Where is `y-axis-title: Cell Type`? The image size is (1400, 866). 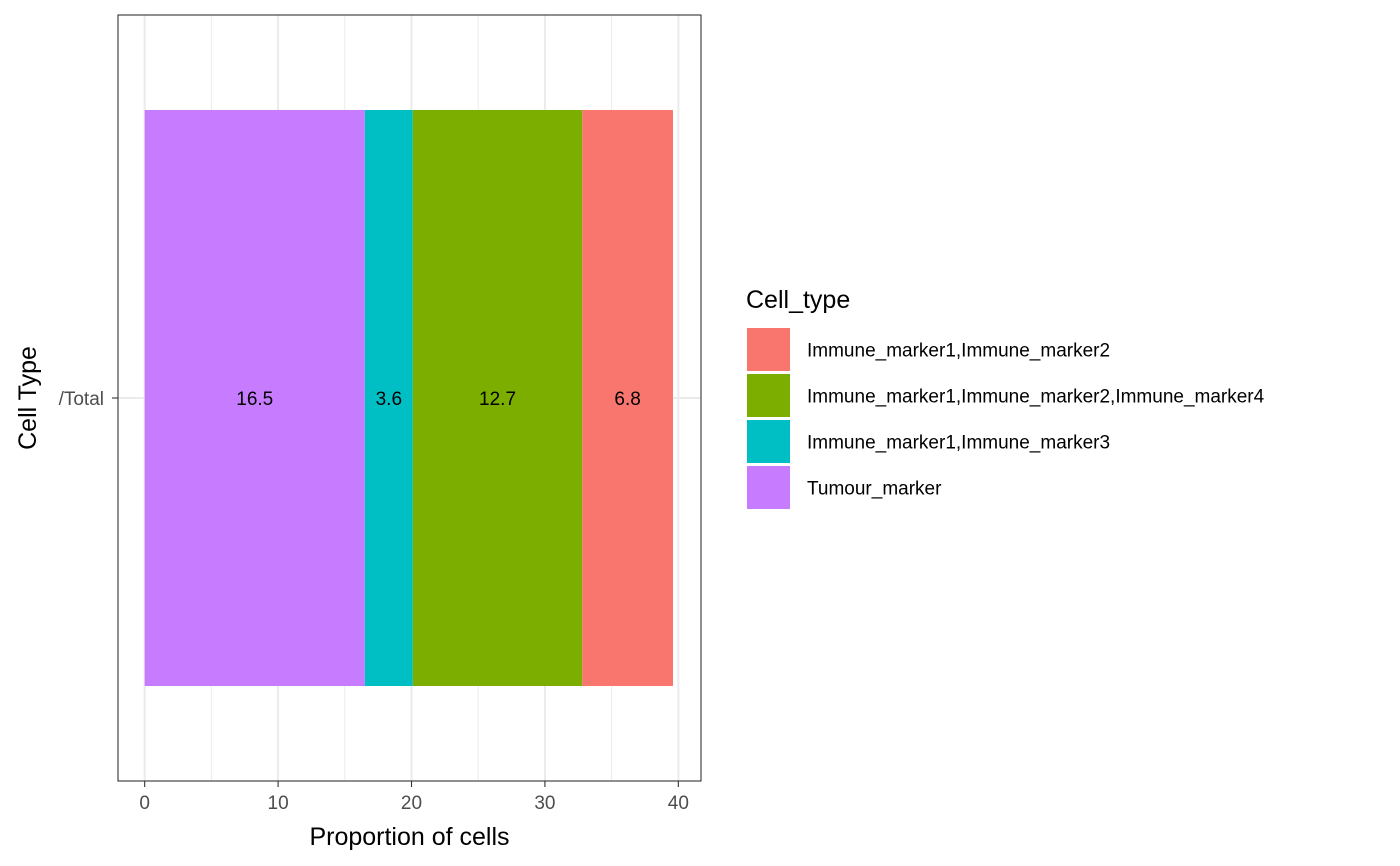 y-axis-title: Cell Type is located at coordinates (28, 398).